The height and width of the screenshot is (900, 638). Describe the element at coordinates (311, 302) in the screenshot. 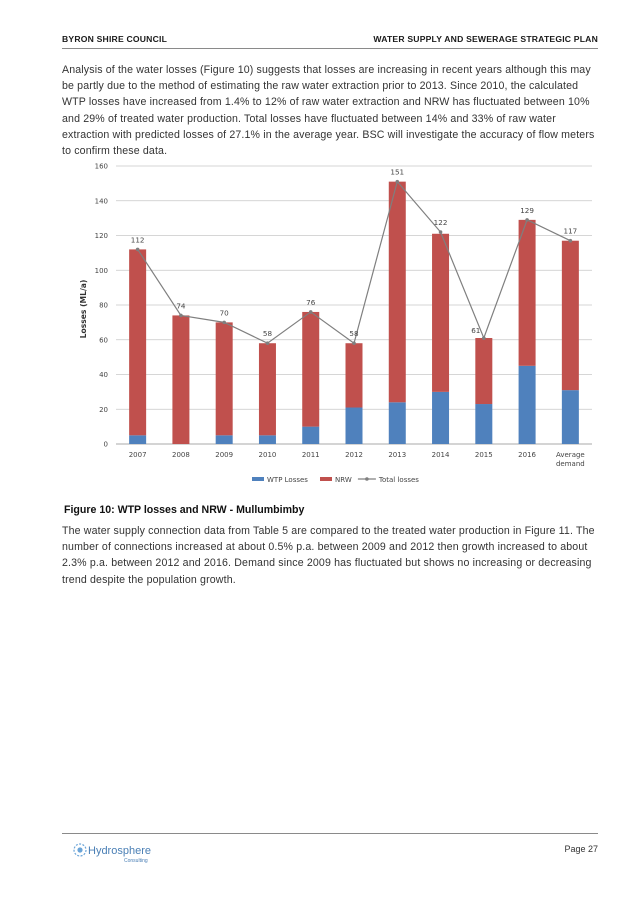

I see `data-label: 76` at that location.